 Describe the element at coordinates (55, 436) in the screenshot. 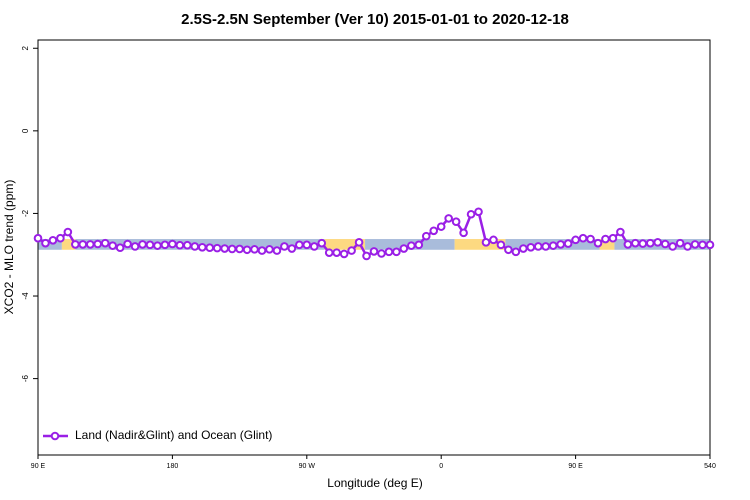

I see `legend-marker` at that location.